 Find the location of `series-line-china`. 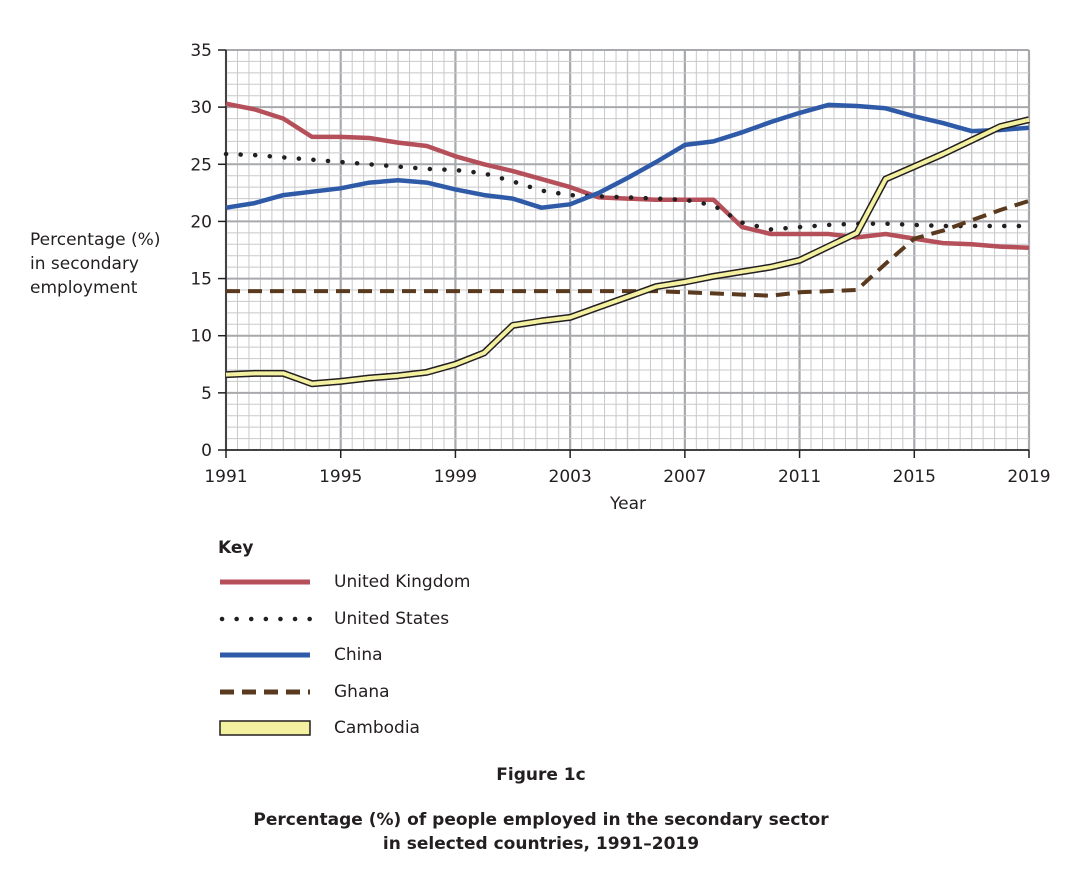

series-line-china is located at coordinates (627, 156).